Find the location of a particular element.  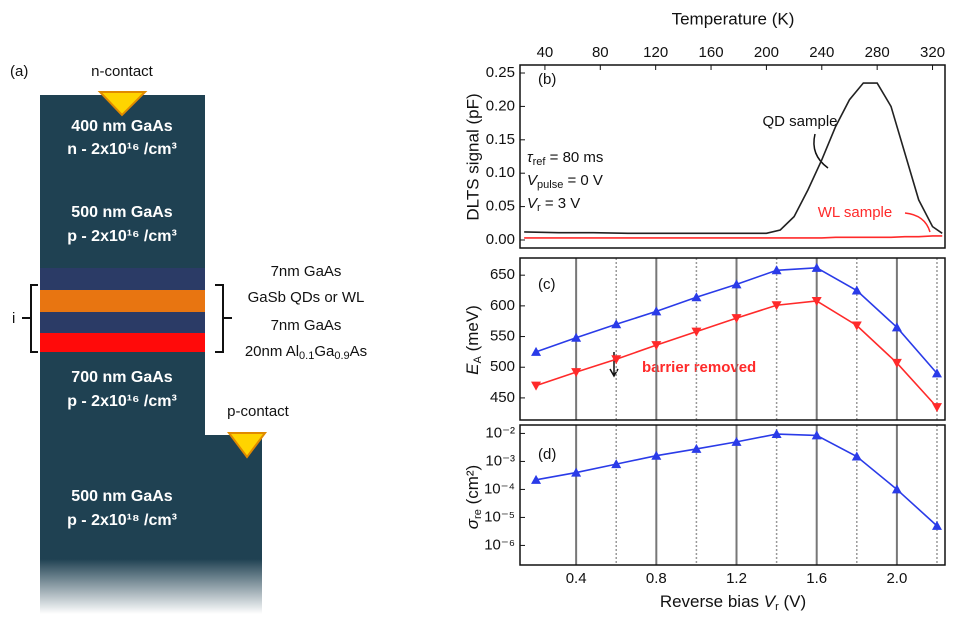

x-axis-title: Temperature (K) is located at coordinates (733, 18).